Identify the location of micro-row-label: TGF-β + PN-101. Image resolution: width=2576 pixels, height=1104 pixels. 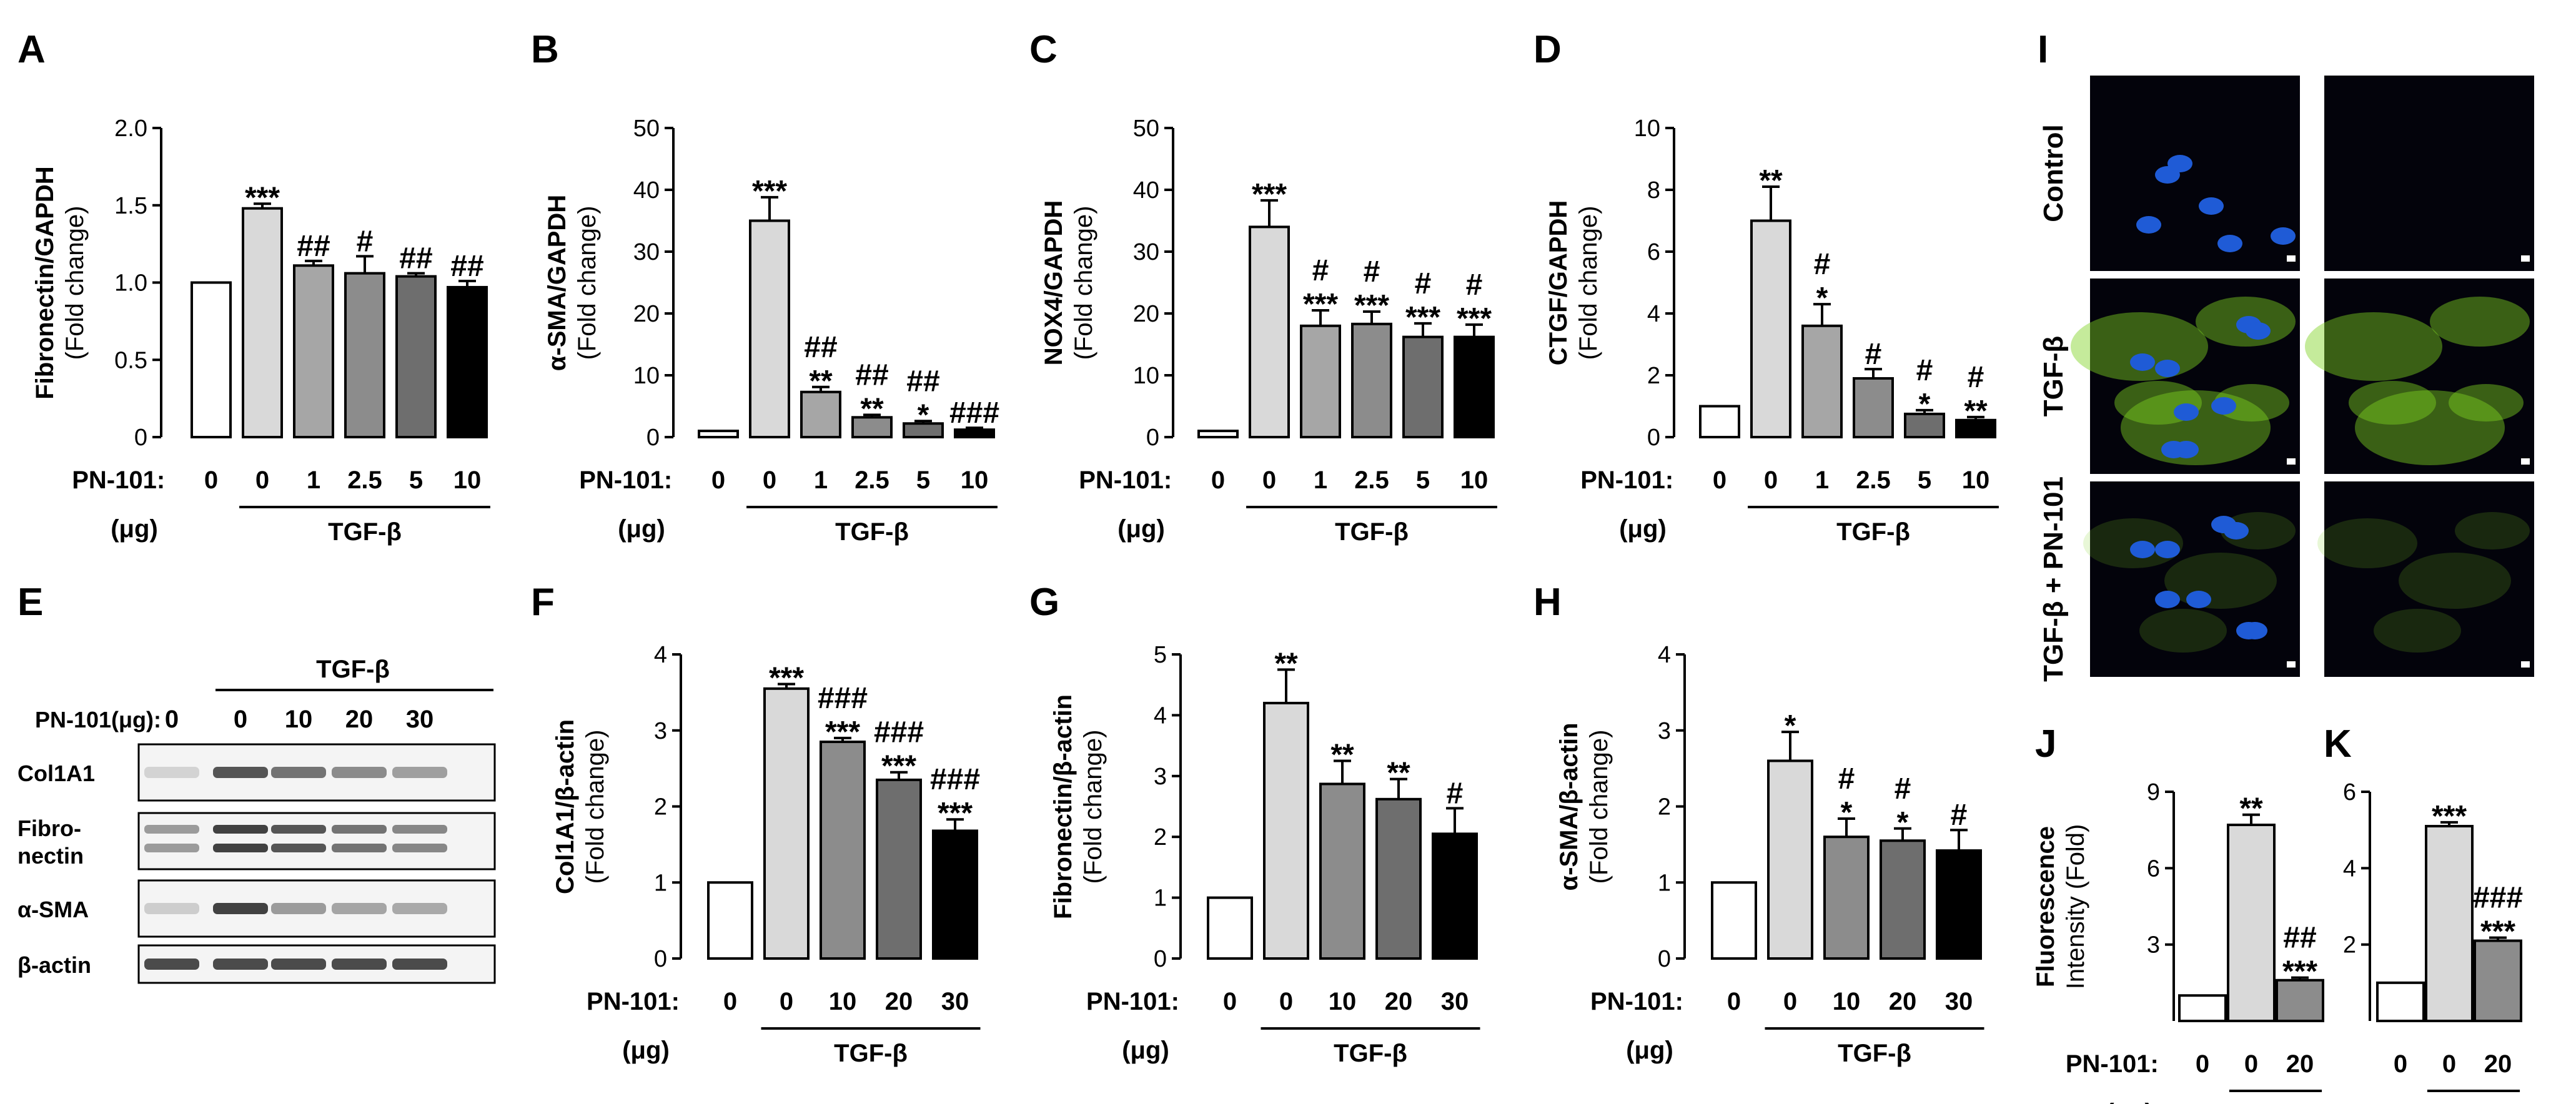
(2053, 579).